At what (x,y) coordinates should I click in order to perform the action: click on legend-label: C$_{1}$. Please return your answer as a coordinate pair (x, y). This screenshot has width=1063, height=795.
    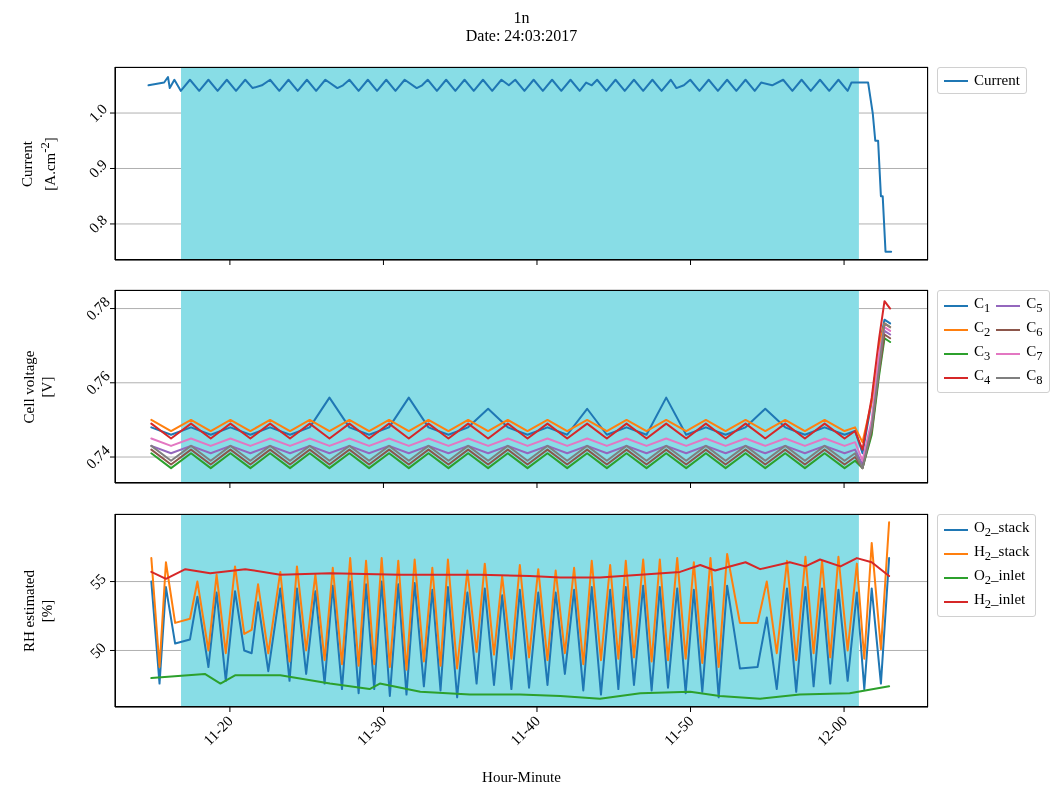
    Looking at the image, I should click on (982, 305).